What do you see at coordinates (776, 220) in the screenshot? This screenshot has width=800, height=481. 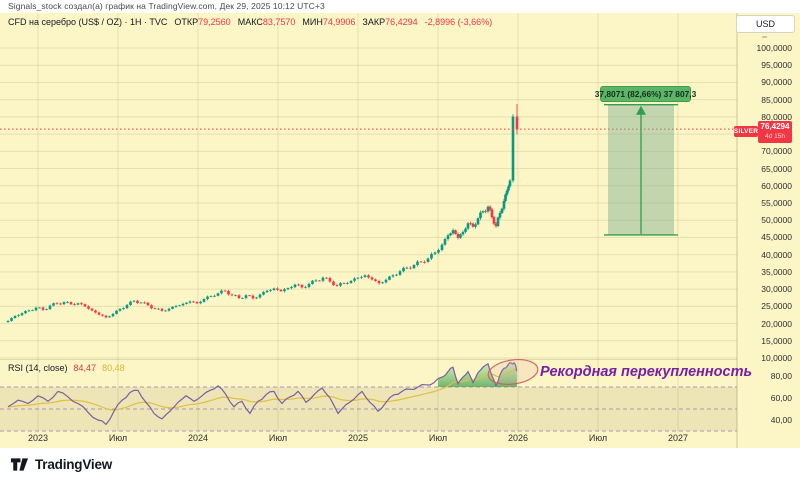 I see `price-axis-label: 50,0000` at bounding box center [776, 220].